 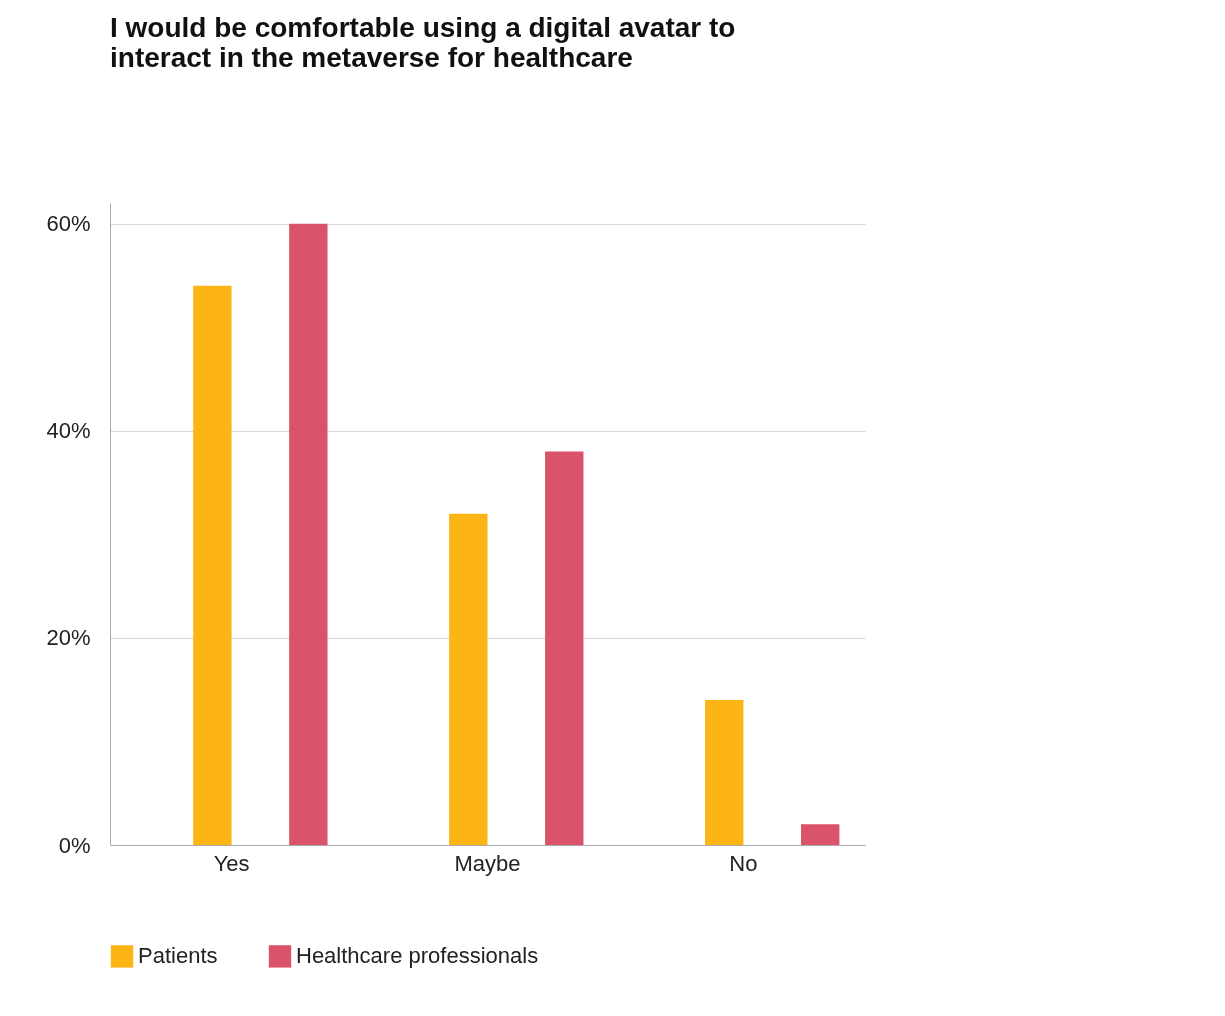 I want to click on x-tick-label: Yes, so click(x=231, y=863).